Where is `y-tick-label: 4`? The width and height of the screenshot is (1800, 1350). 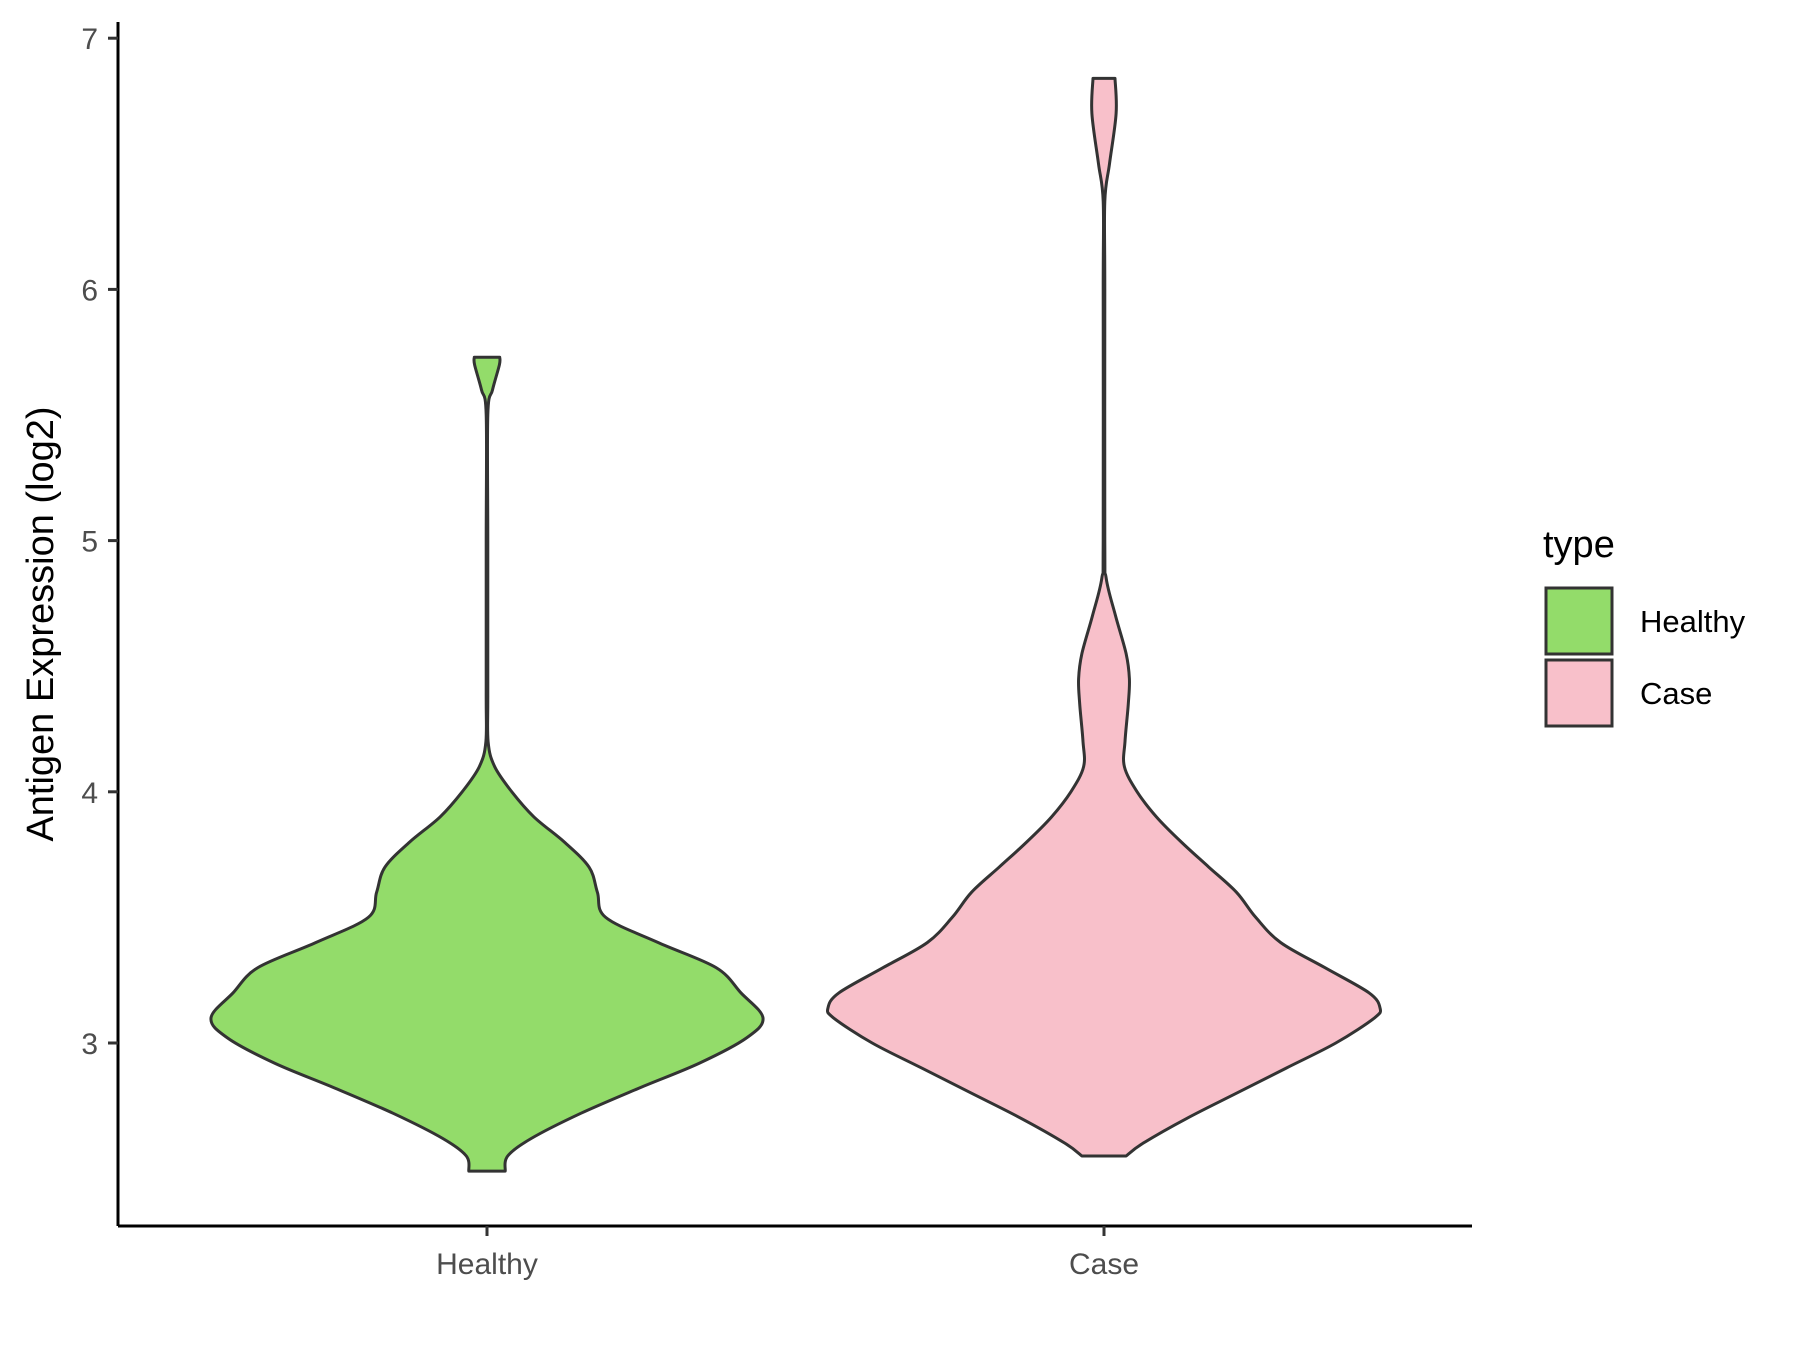
y-tick-label: 4 is located at coordinates (89, 793).